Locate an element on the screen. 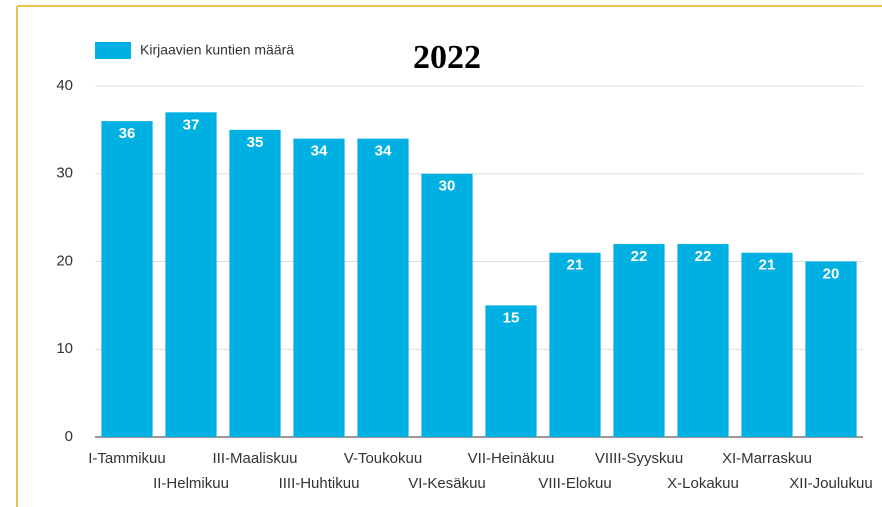  chart-title: 2022 is located at coordinates (447, 57).